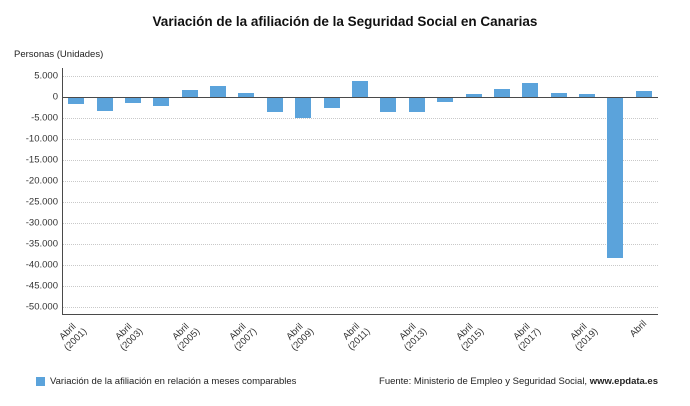  Describe the element at coordinates (41, 244) in the screenshot. I see `y-tick-label: -35.000` at that location.